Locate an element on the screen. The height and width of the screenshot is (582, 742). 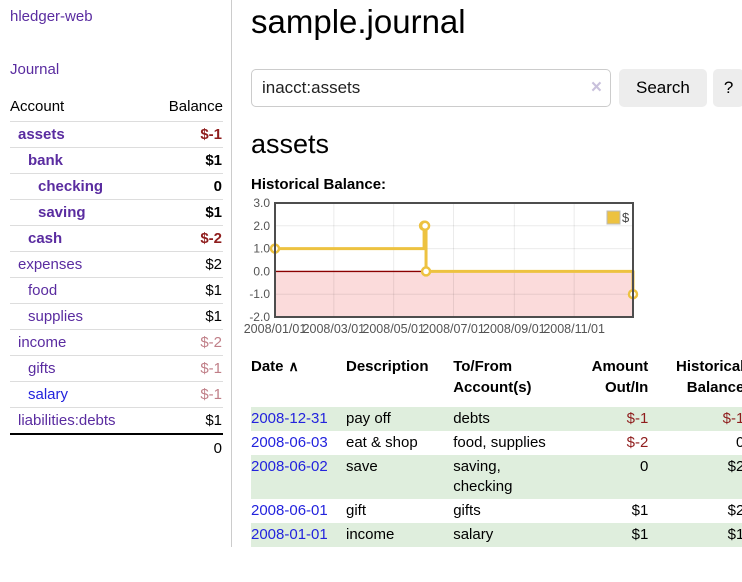
brand-link: hledger-web is located at coordinates (51, 16).